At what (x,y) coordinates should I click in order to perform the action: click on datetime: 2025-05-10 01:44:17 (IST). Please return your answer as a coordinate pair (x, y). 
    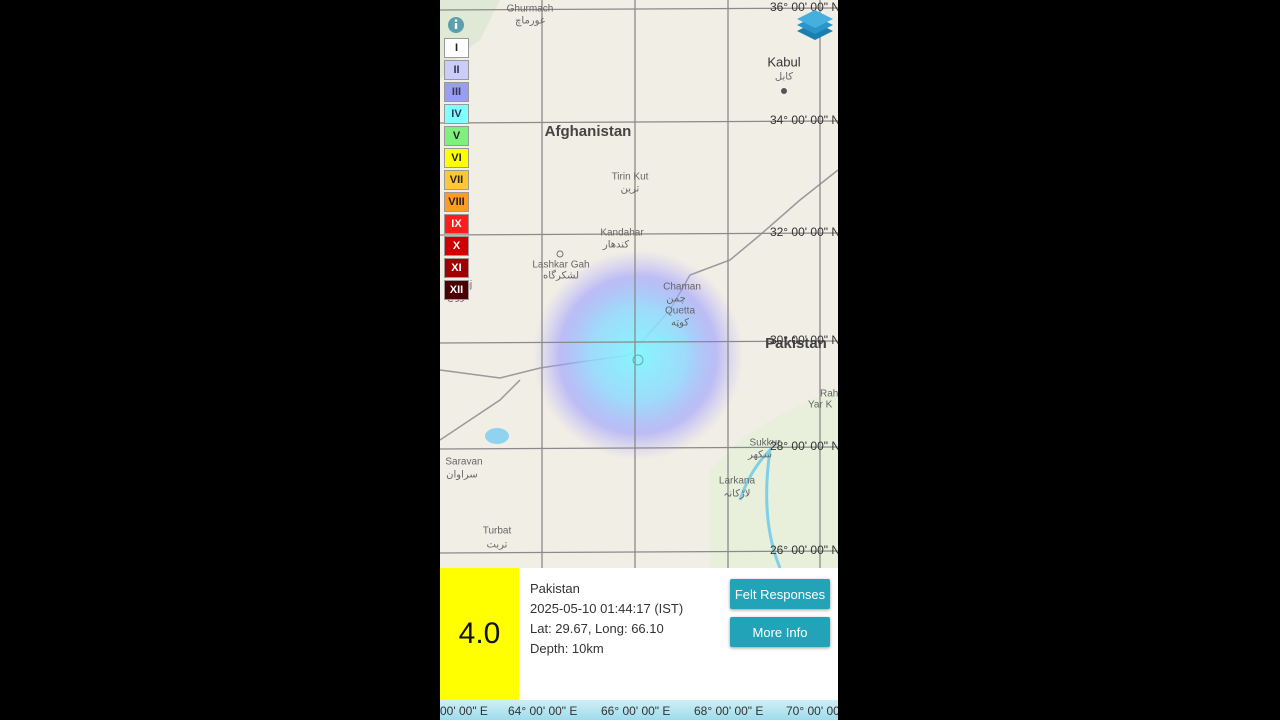
    Looking at the image, I should click on (607, 608).